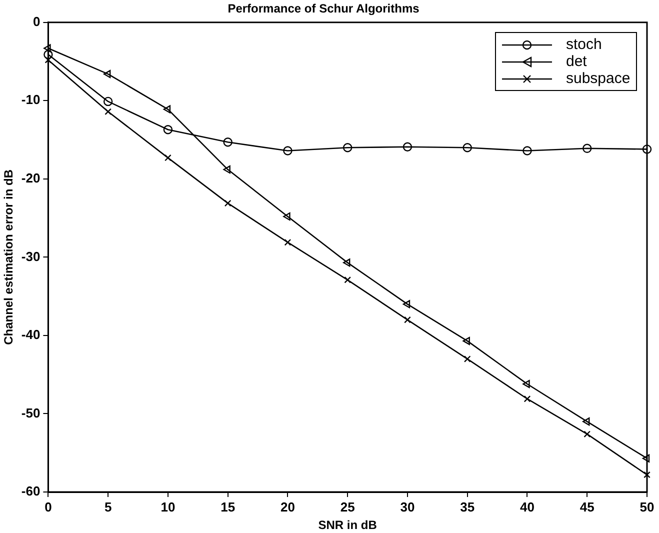  I want to click on x-tick-label: 10, so click(168, 506).